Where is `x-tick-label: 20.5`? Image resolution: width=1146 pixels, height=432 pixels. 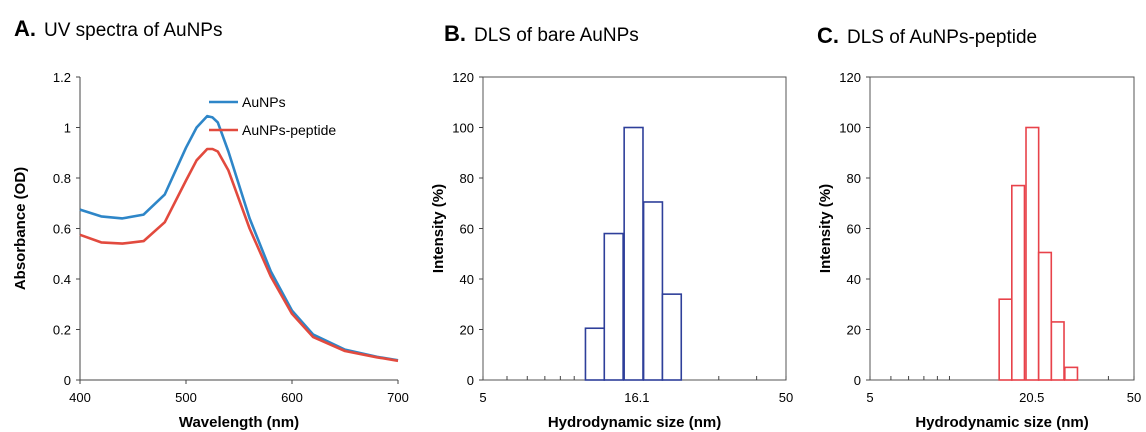
x-tick-label: 20.5 is located at coordinates (1031, 397).